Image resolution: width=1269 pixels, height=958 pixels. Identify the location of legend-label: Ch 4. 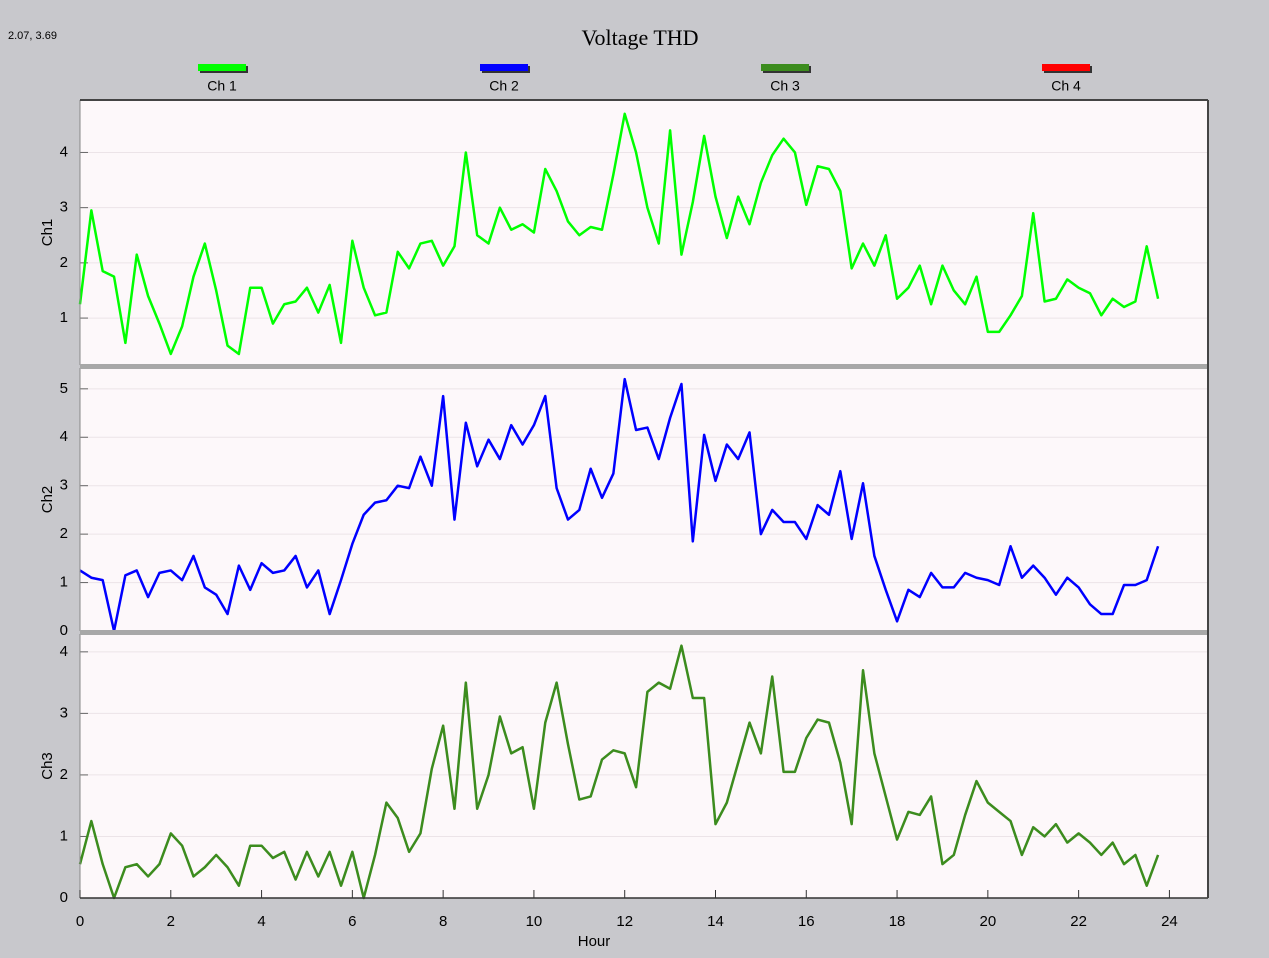
(1066, 86).